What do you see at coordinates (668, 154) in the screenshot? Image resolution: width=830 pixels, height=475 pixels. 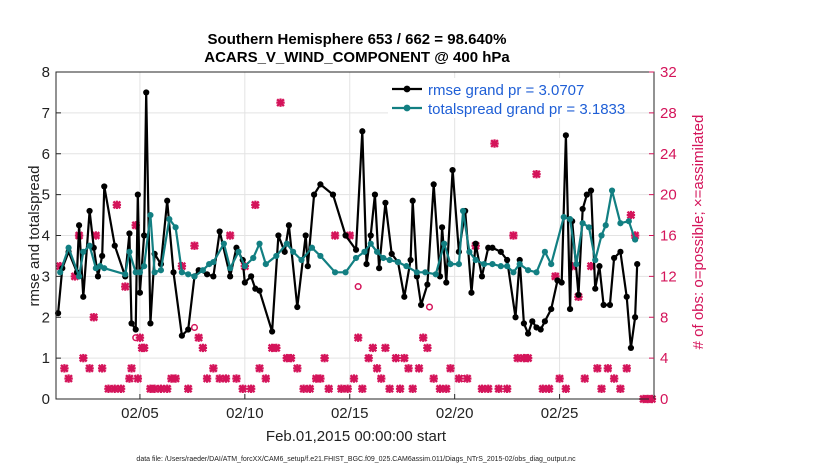 I see `y-tick-label-right: 24` at bounding box center [668, 154].